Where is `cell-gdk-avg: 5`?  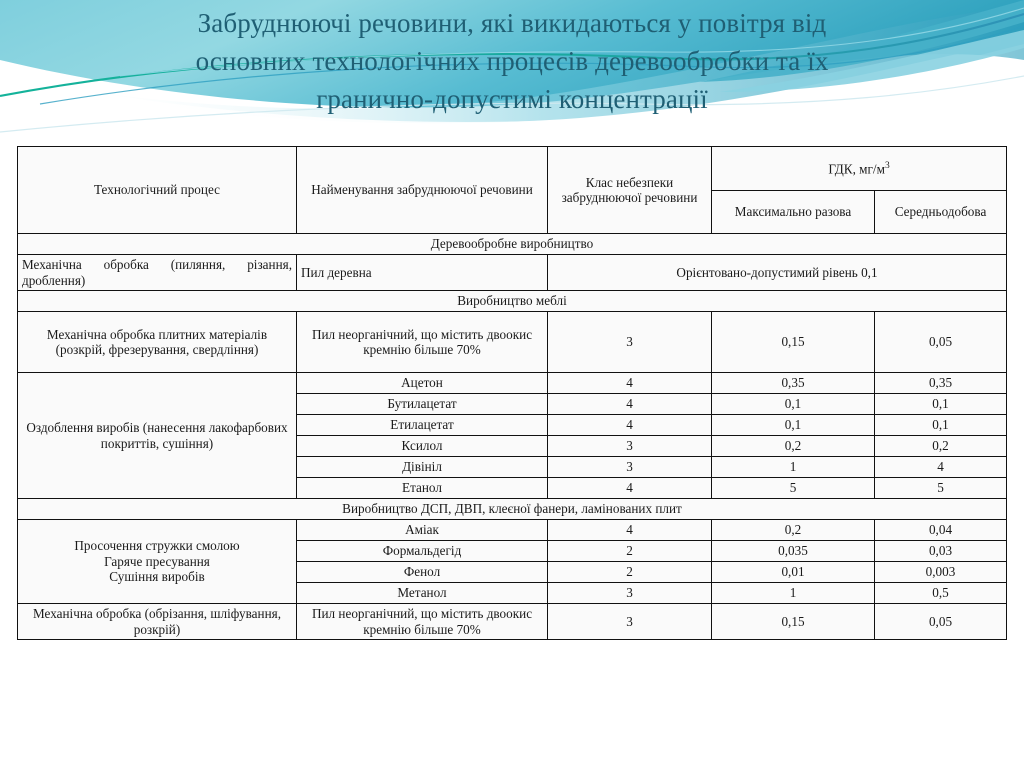
cell-gdk-avg: 5 is located at coordinates (940, 488).